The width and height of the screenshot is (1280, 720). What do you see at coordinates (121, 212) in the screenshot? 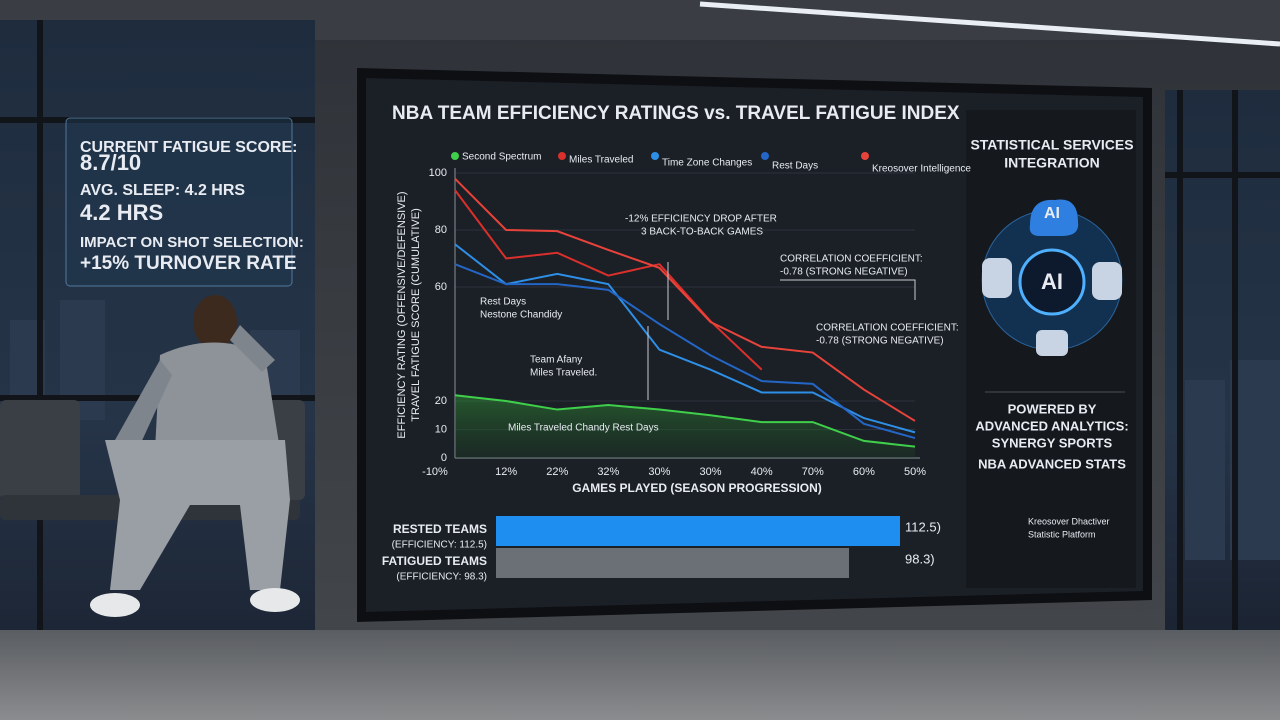
I see `overlay-line: 4.2 HRS` at bounding box center [121, 212].